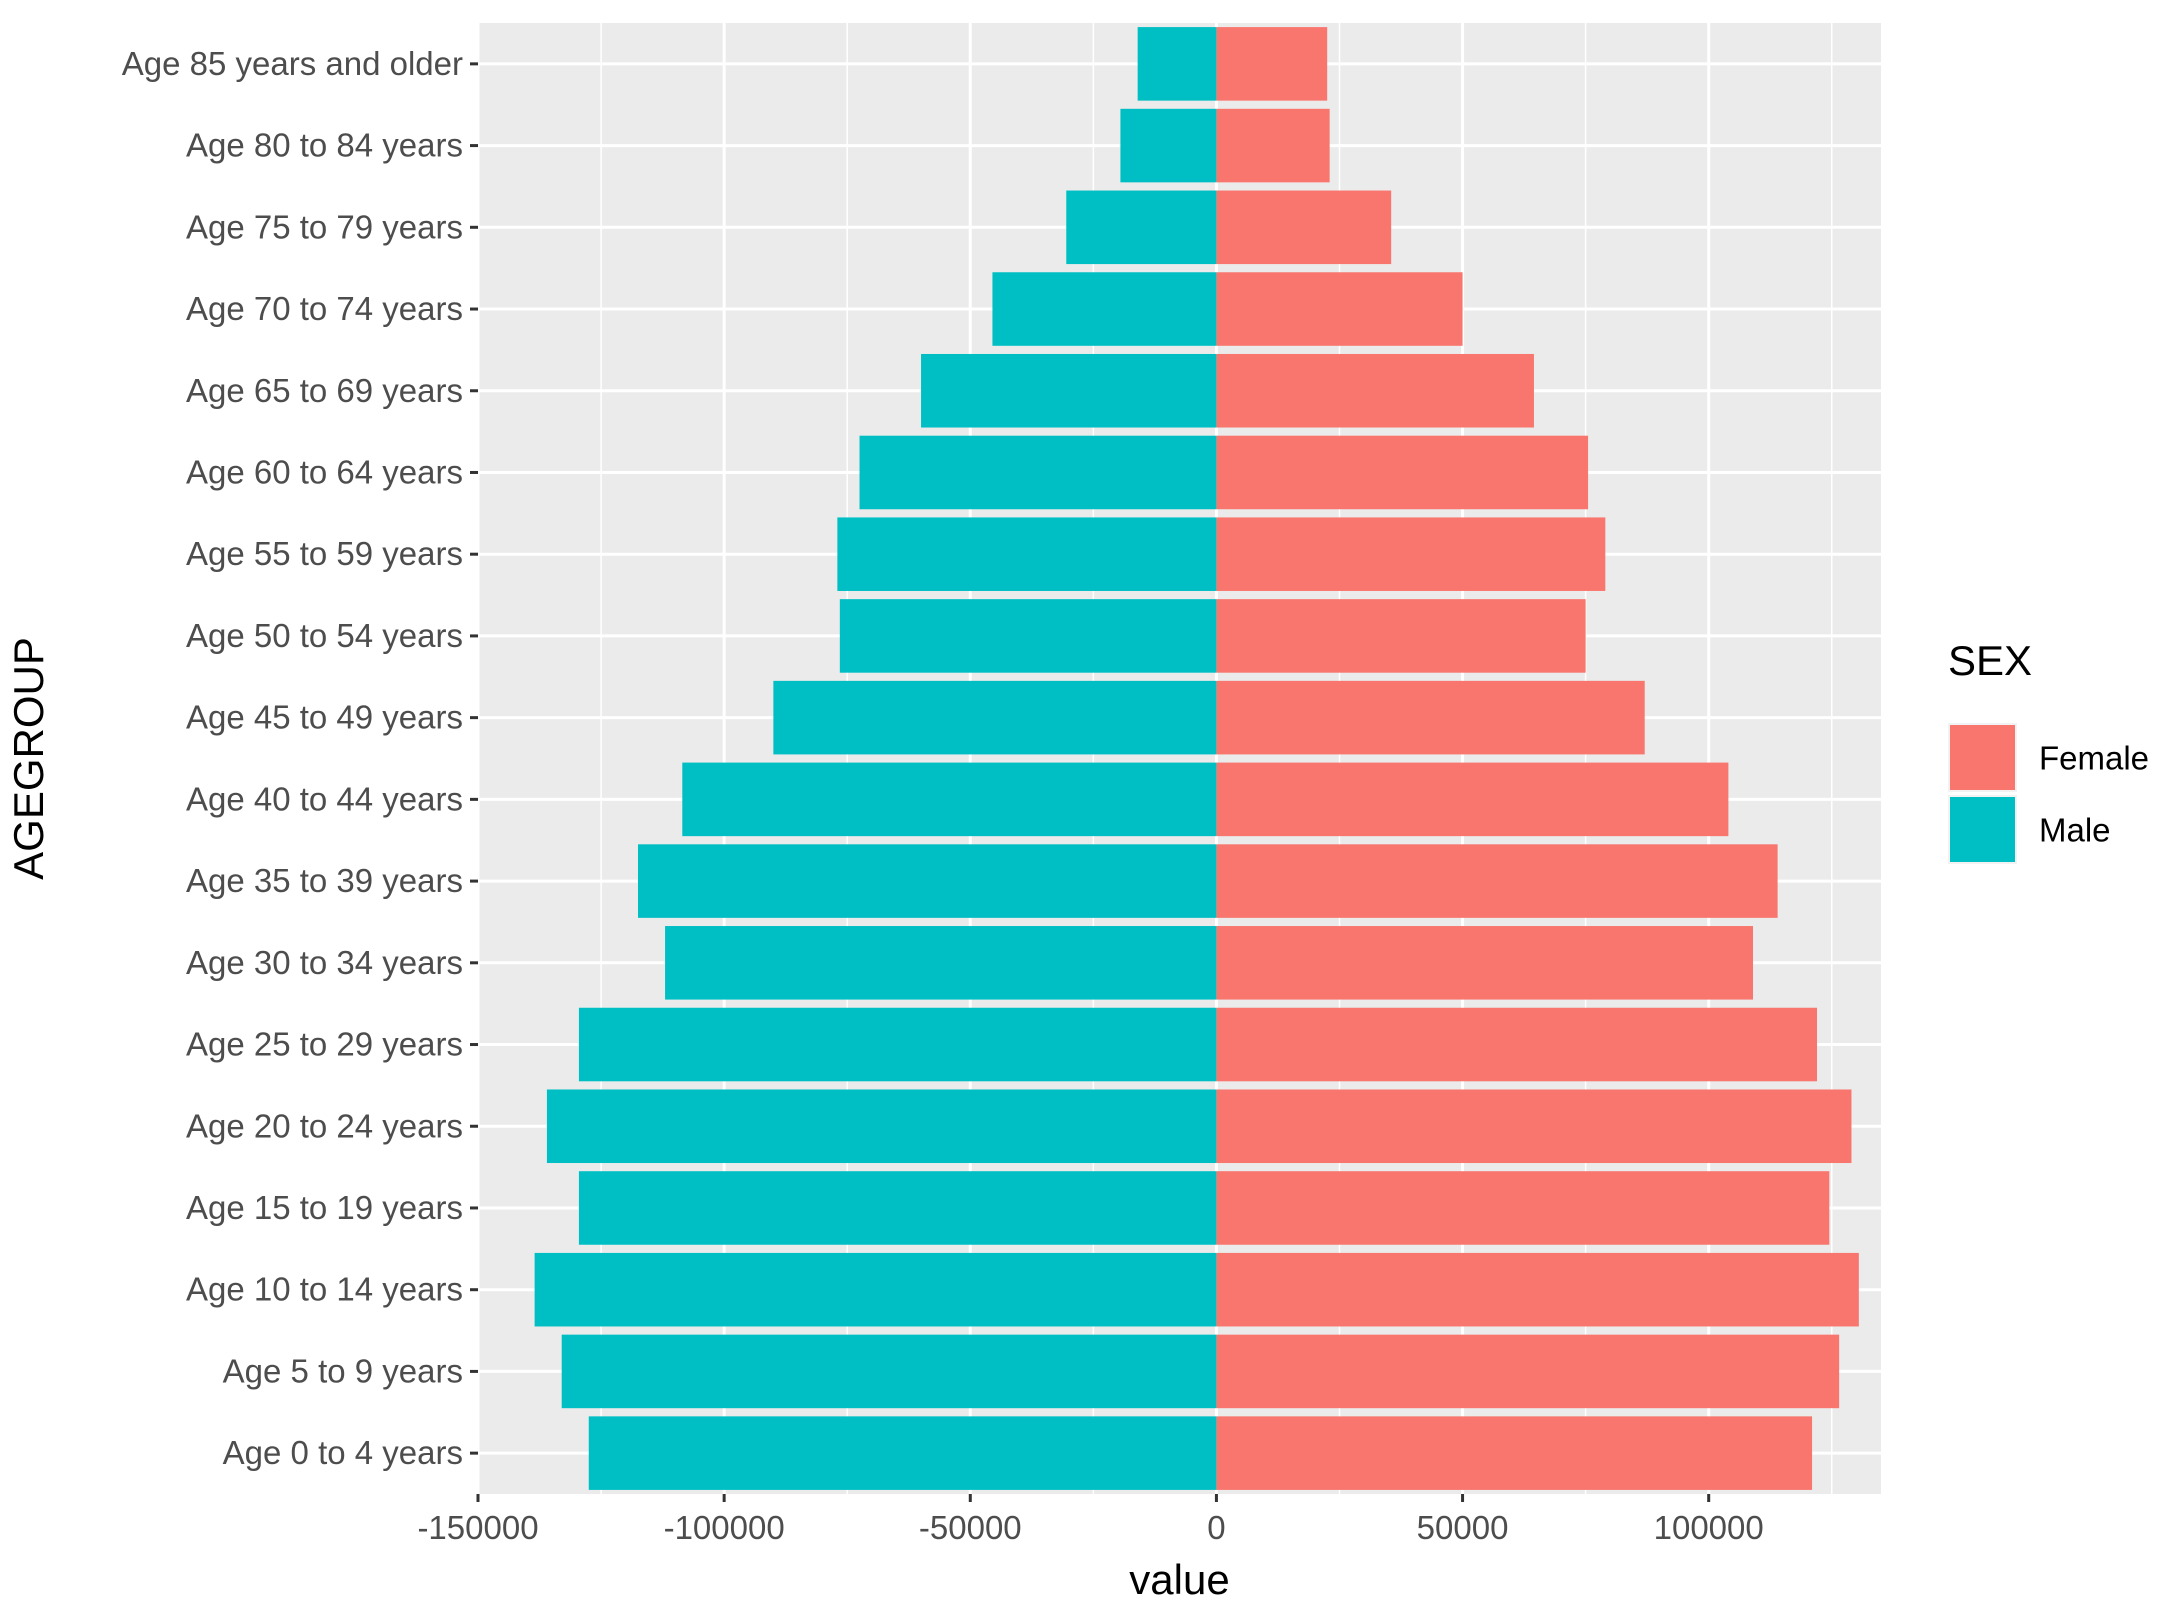 This screenshot has width=2184, height=1615. I want to click on x-tick-label: -50000, so click(970, 1527).